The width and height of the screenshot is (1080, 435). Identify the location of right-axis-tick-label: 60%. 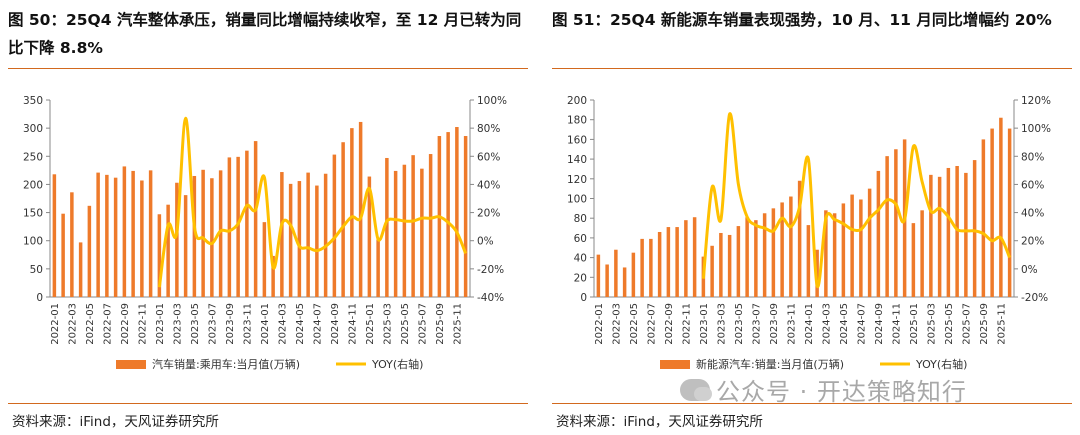
(488, 157).